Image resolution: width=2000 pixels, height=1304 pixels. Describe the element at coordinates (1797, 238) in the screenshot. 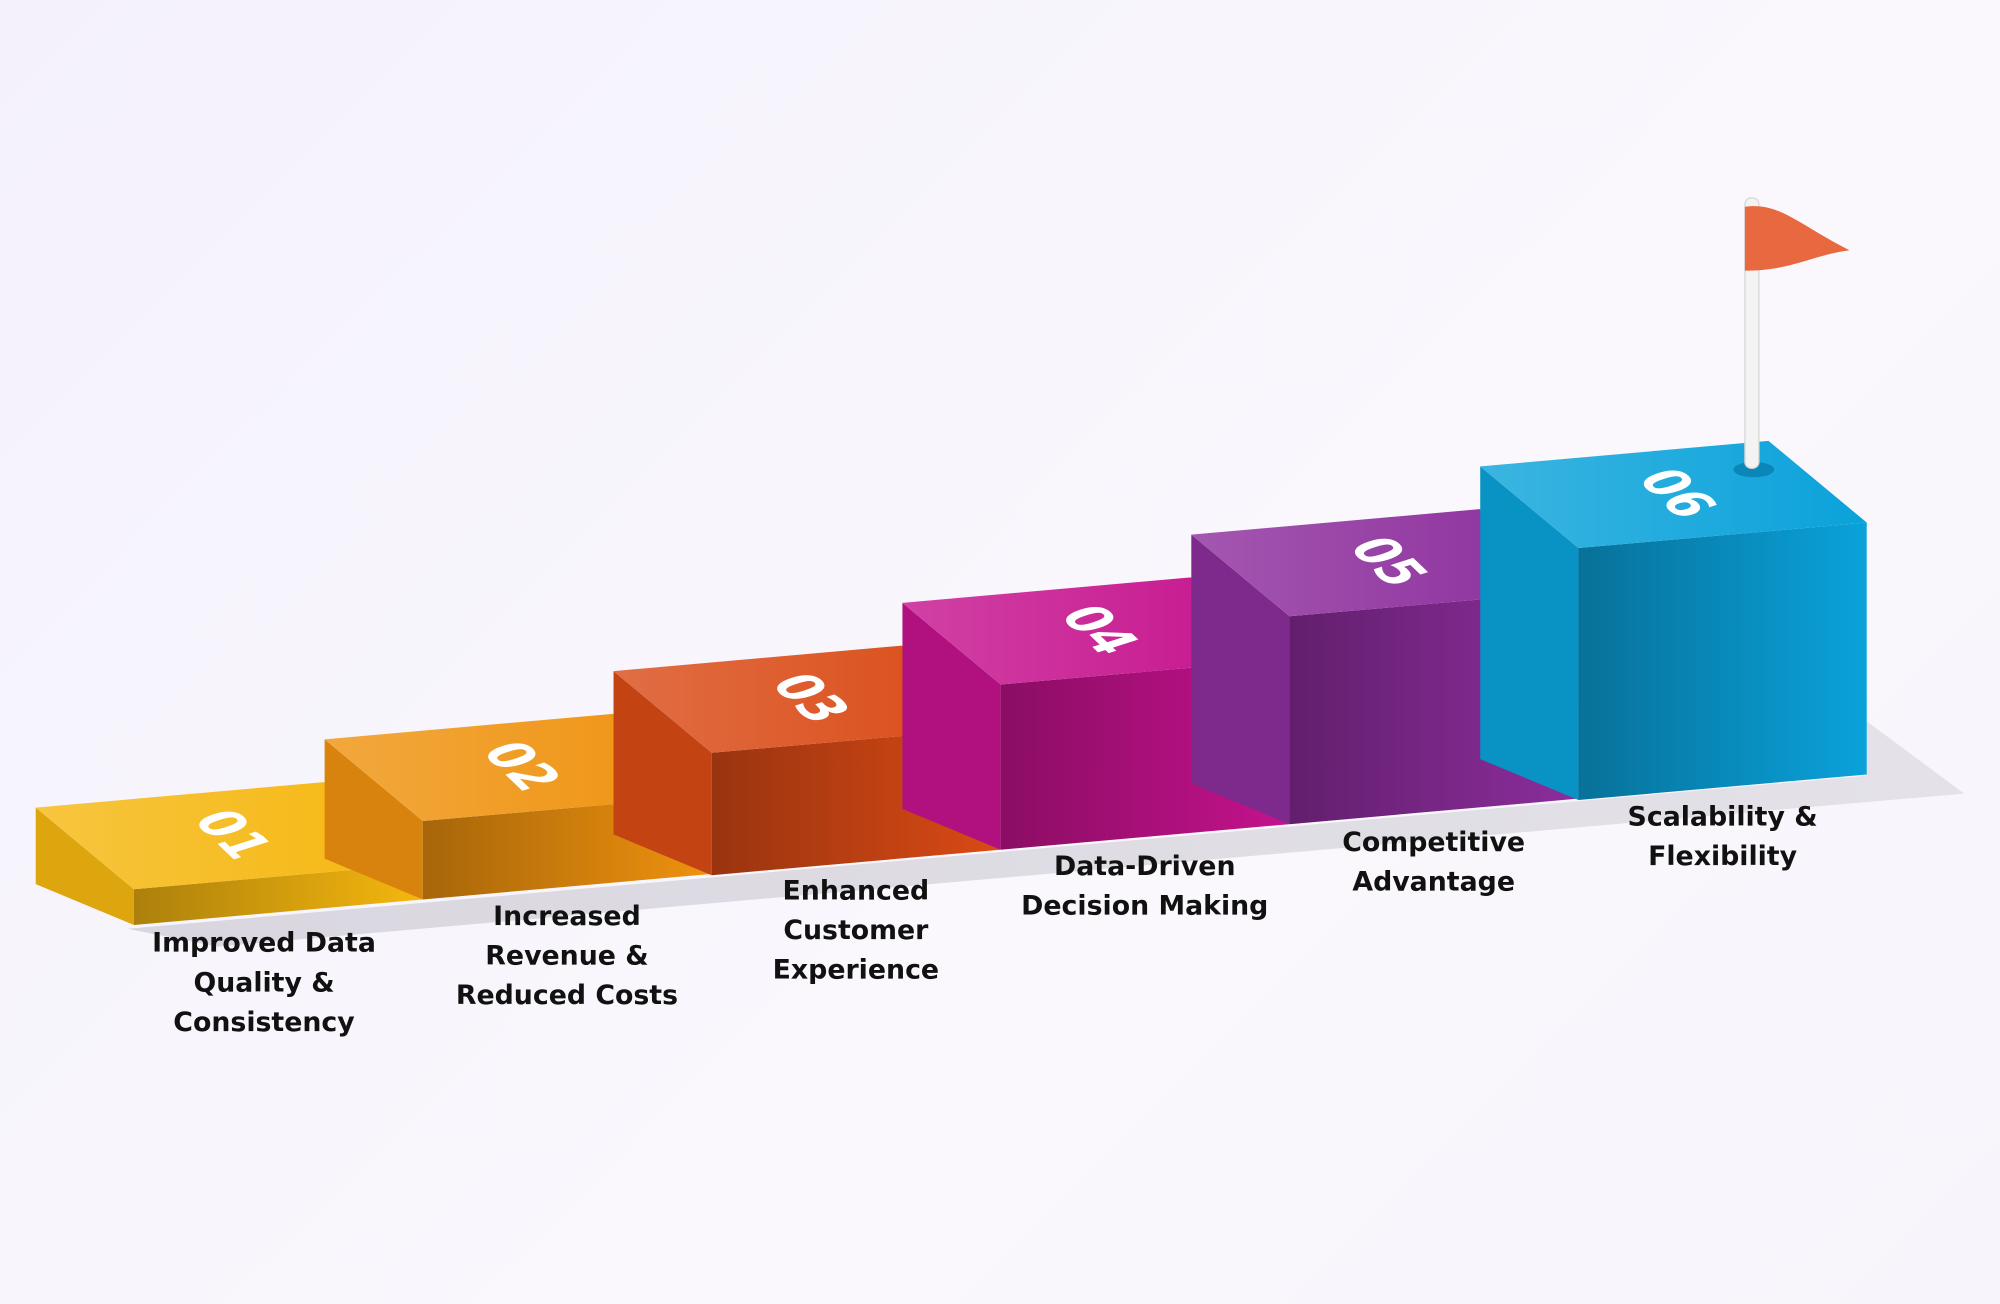

I see `flag-icon` at that location.